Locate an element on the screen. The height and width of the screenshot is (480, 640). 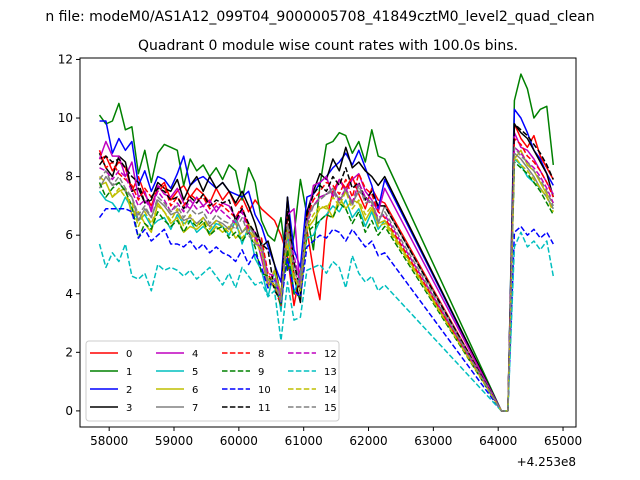
x-tick-label: 58000 is located at coordinates (109, 441).